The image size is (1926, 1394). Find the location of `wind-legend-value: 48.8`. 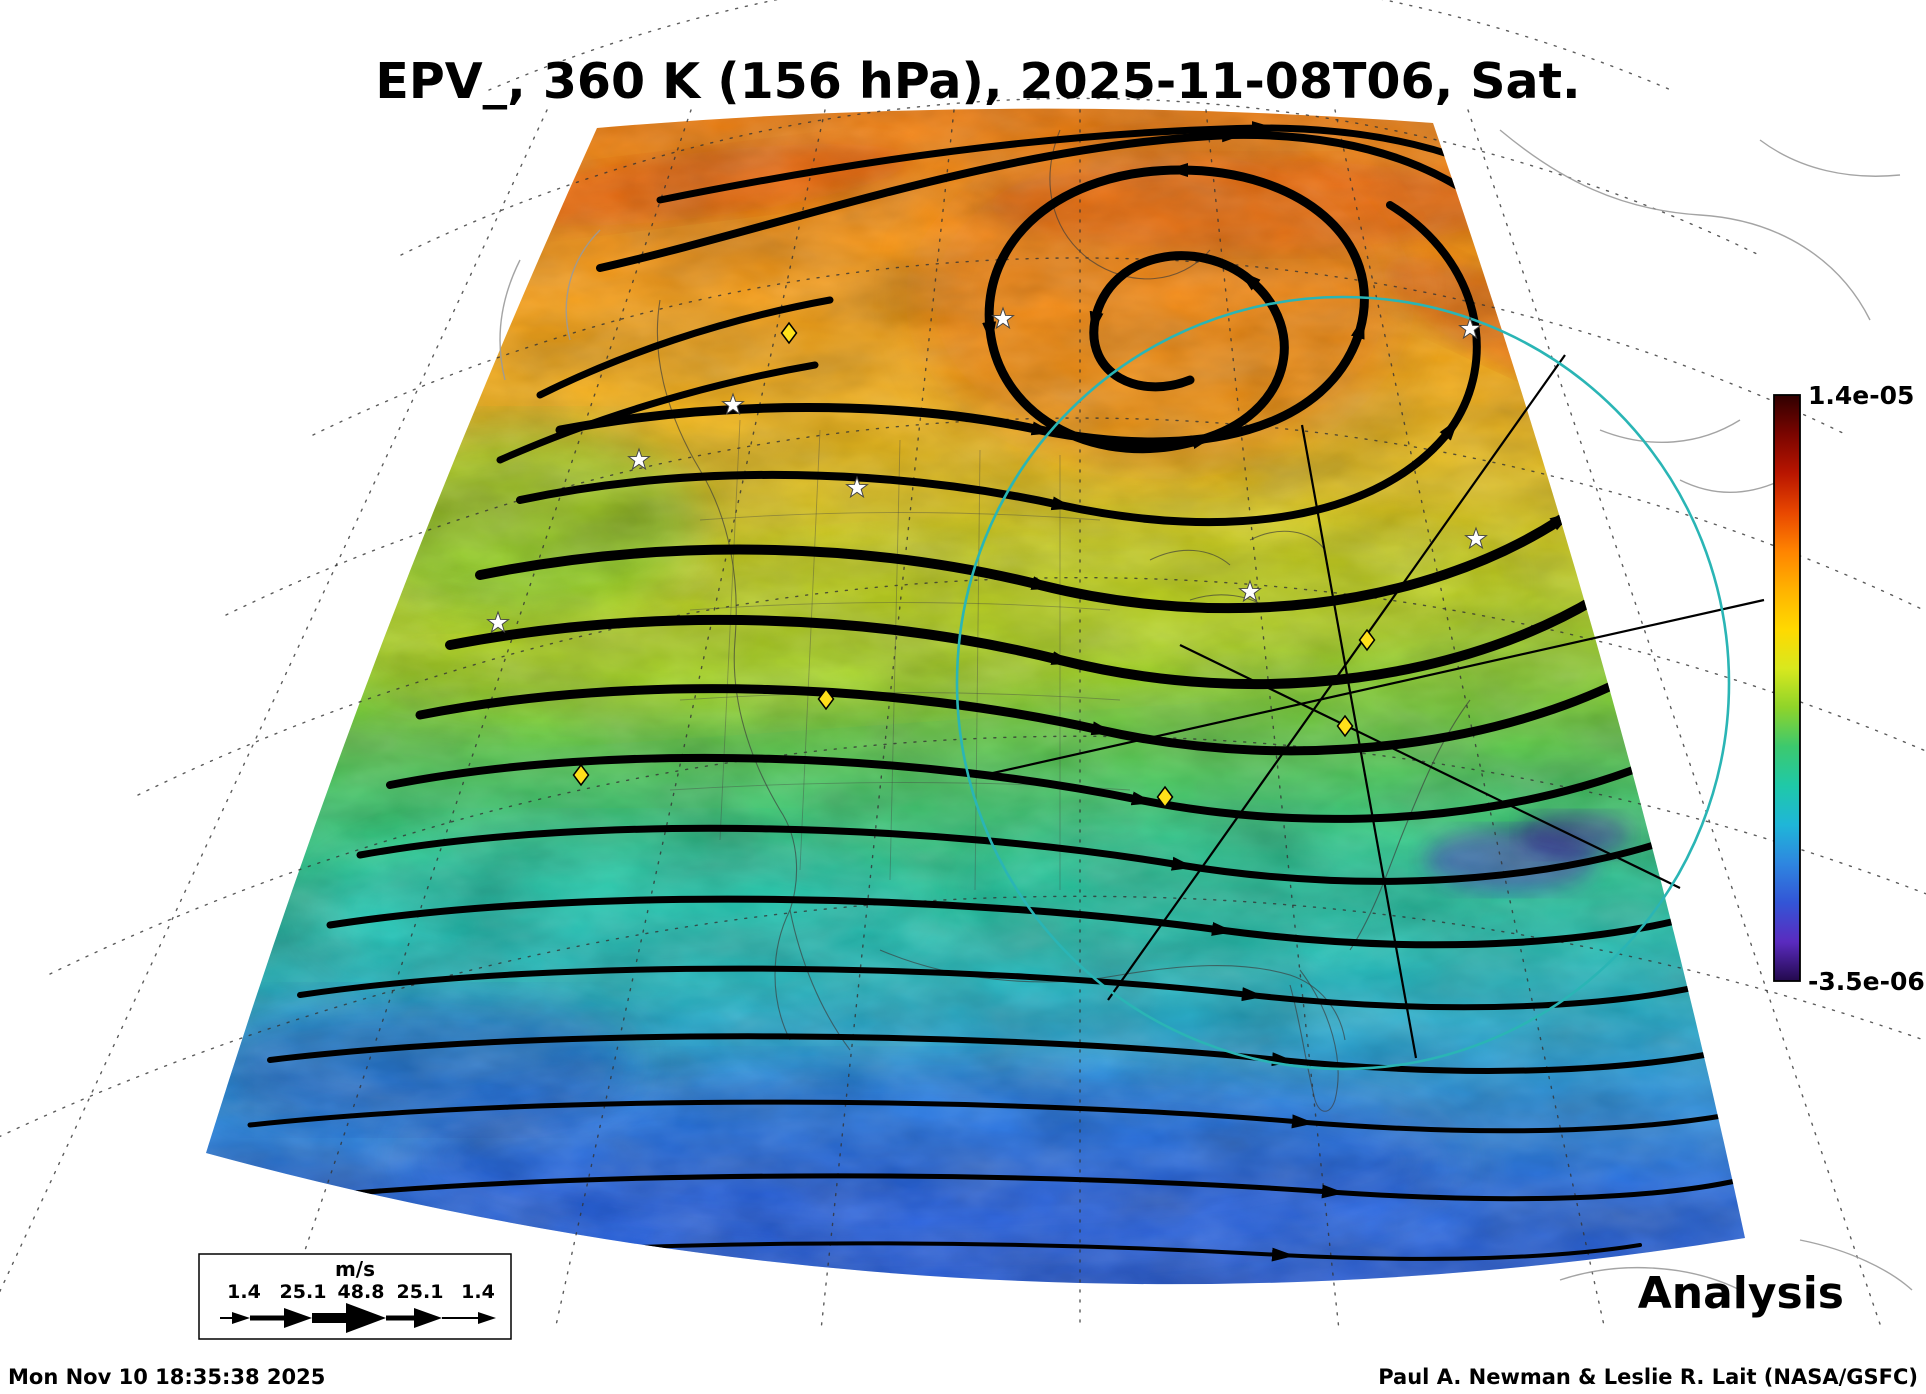

wind-legend-value: 48.8 is located at coordinates (361, 1292).